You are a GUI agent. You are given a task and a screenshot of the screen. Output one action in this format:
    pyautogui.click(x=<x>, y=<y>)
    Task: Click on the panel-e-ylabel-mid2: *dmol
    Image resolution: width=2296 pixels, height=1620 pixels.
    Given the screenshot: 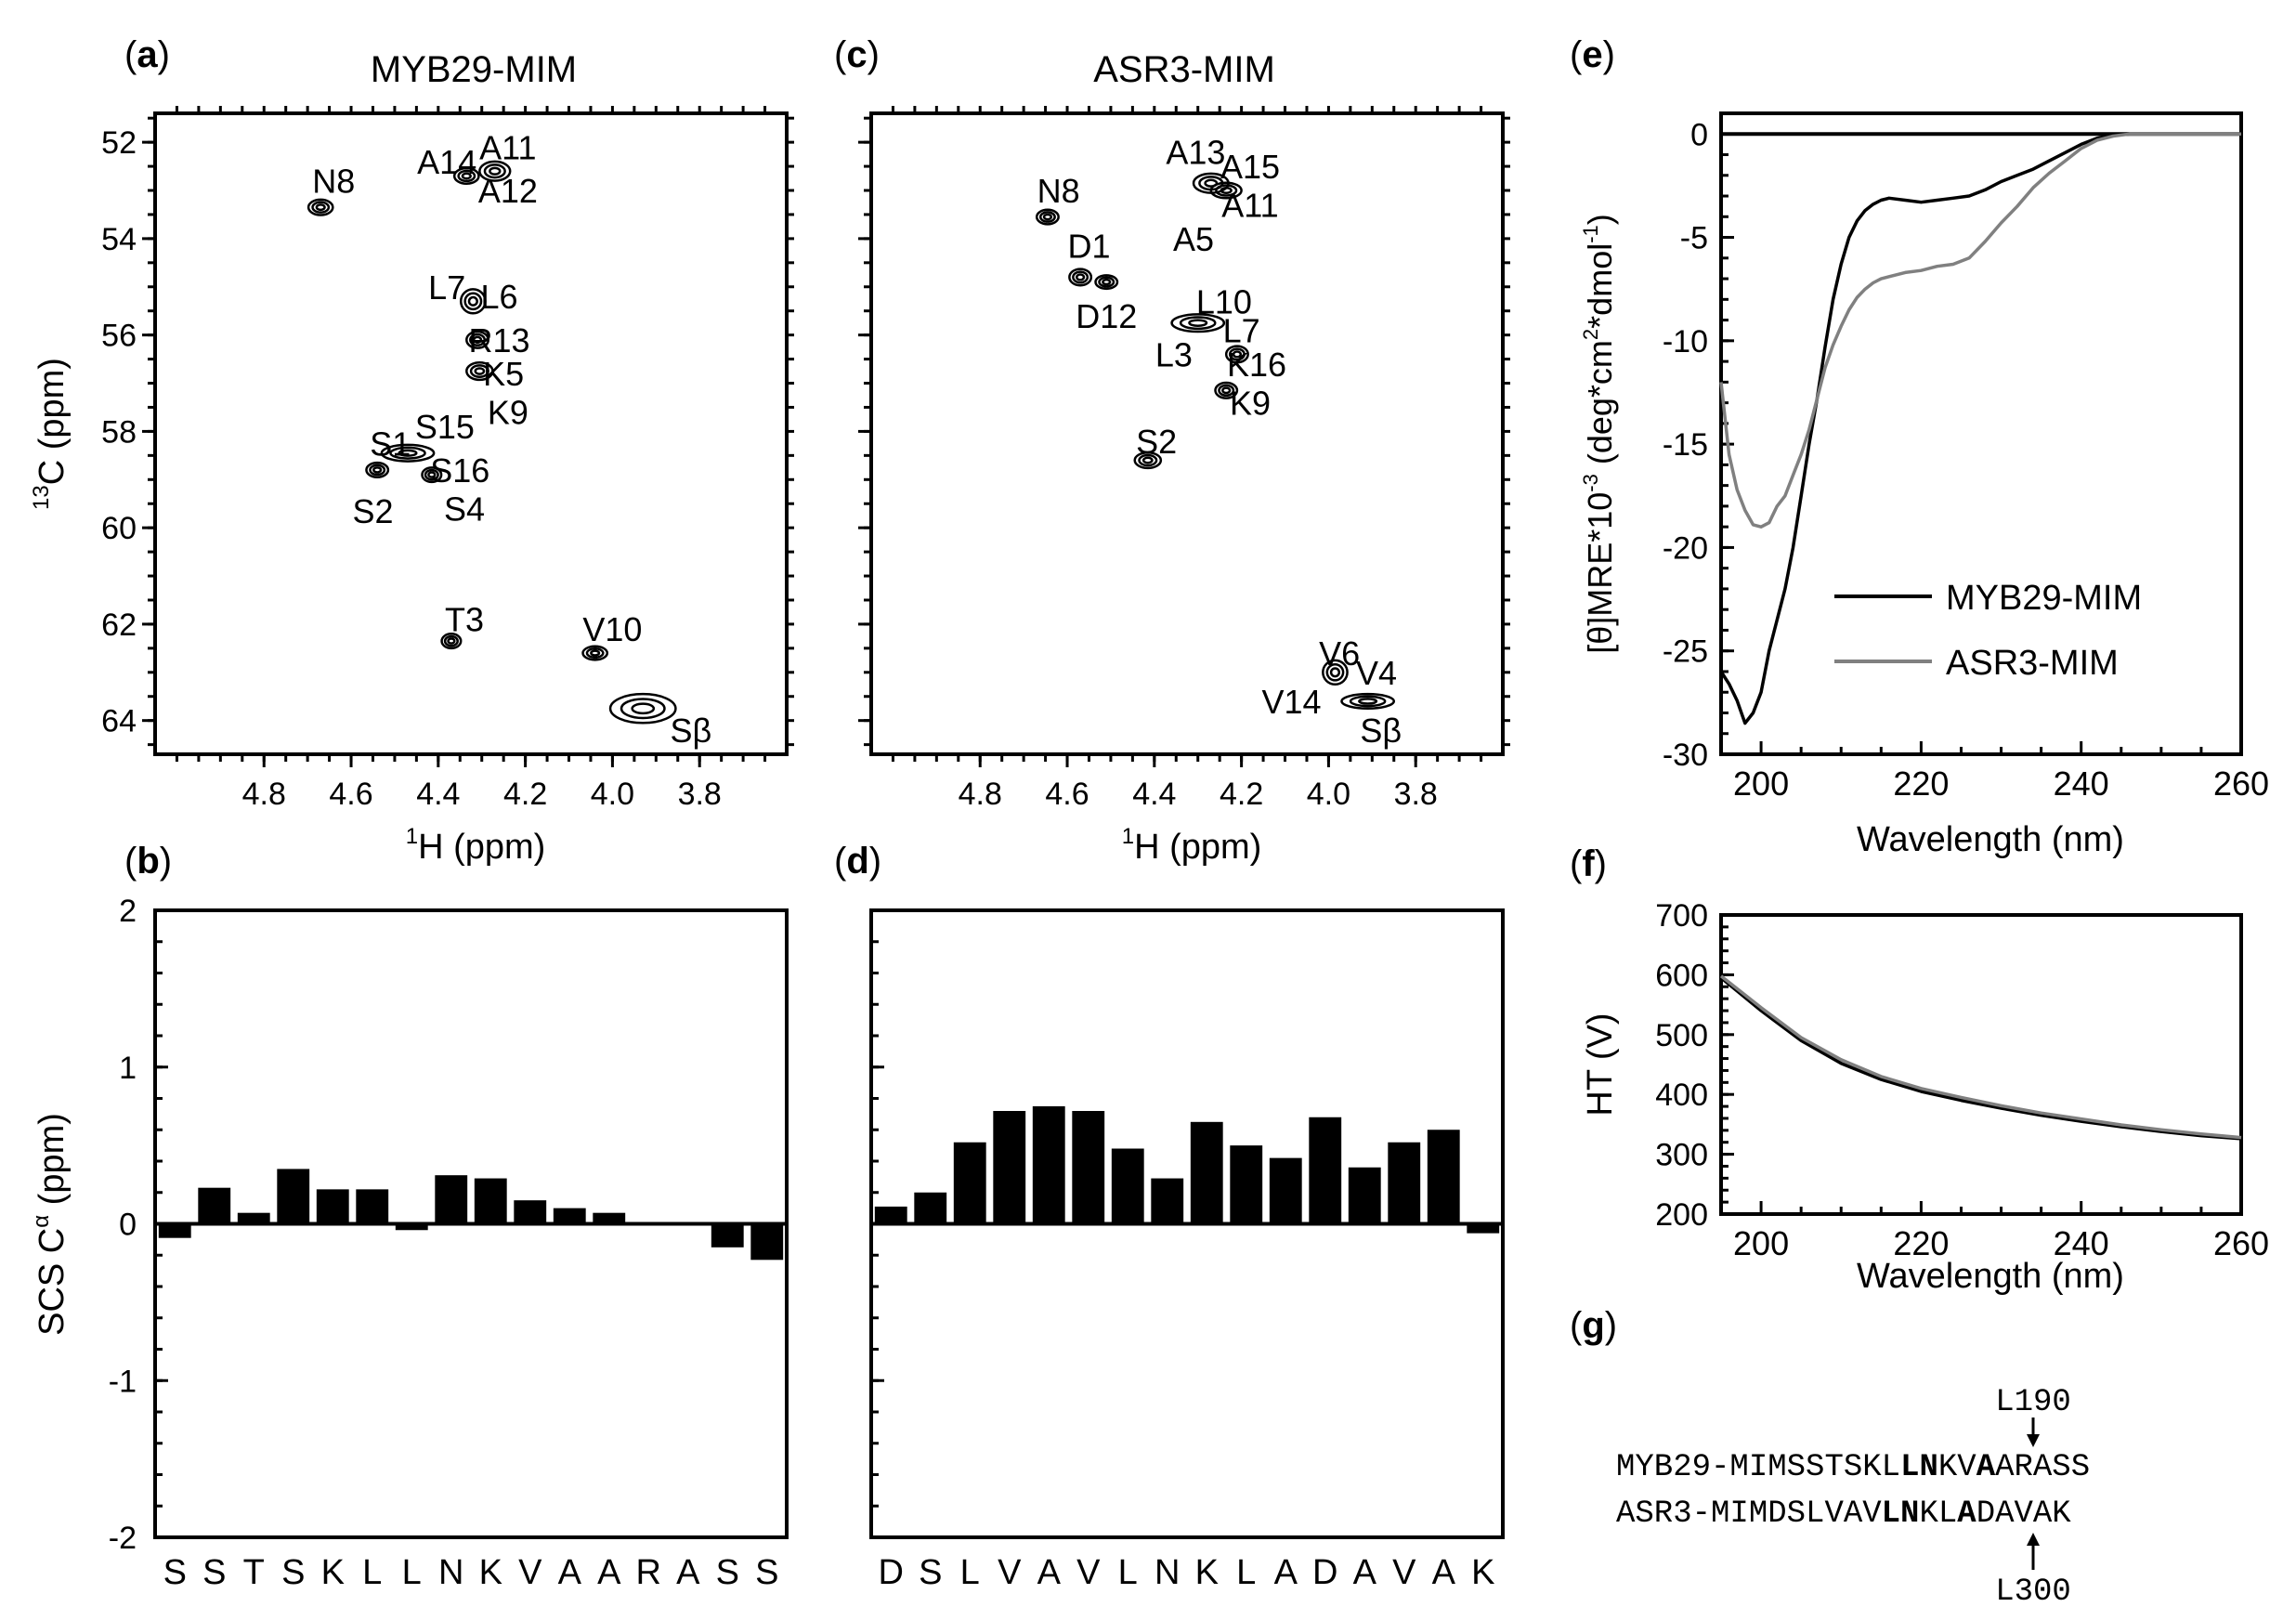 What is the action you would take?
    pyautogui.click(x=1600, y=286)
    